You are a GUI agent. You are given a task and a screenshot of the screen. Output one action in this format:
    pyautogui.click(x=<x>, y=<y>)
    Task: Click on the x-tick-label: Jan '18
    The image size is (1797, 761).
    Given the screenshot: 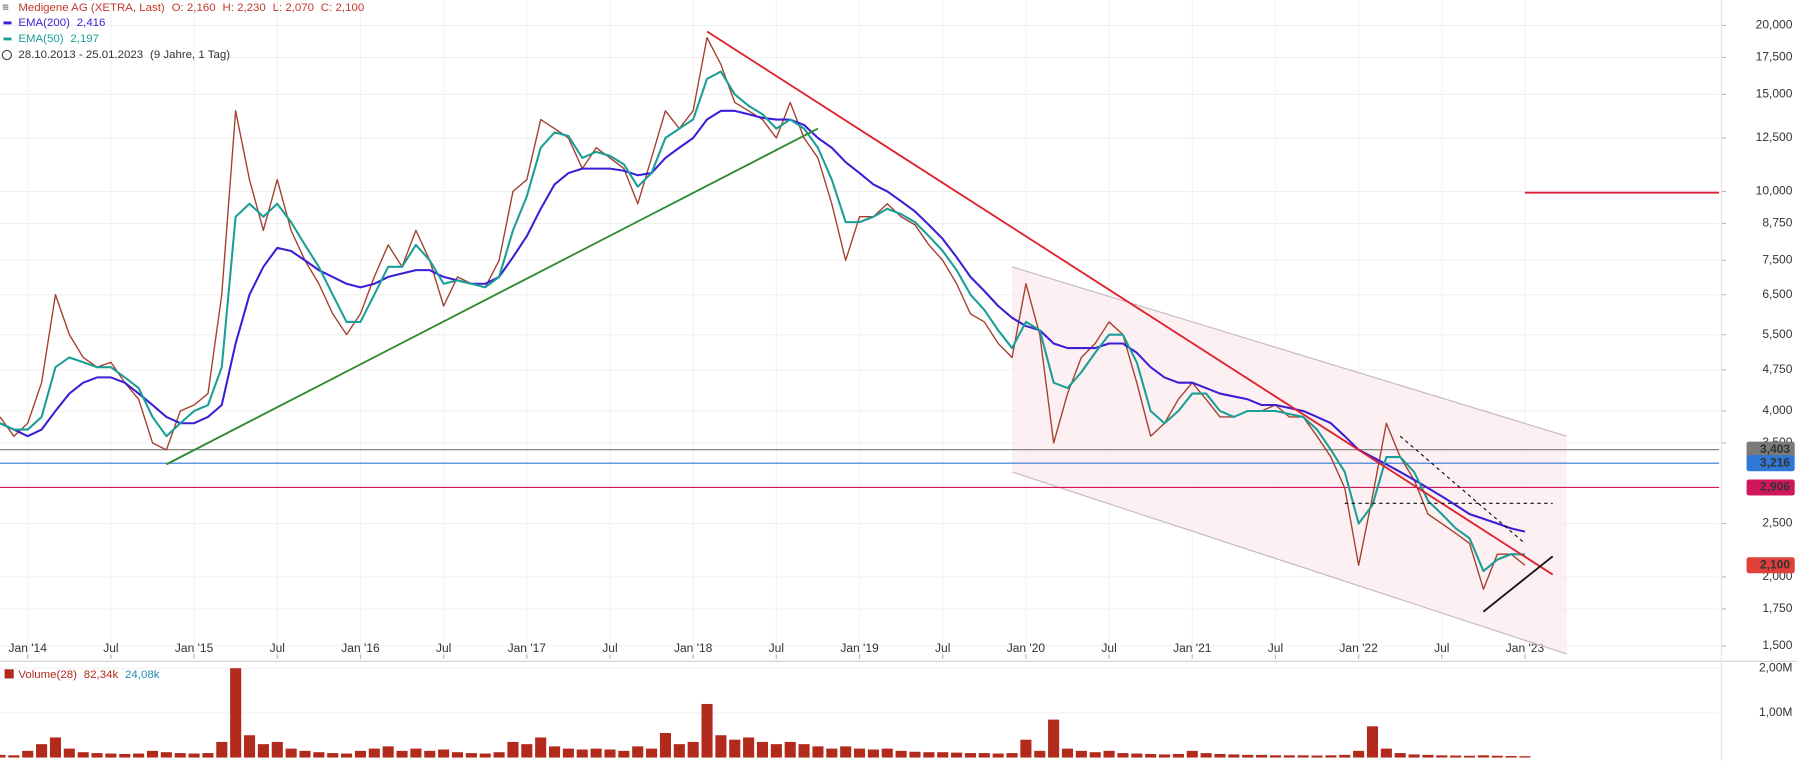 What is the action you would take?
    pyautogui.click(x=693, y=648)
    